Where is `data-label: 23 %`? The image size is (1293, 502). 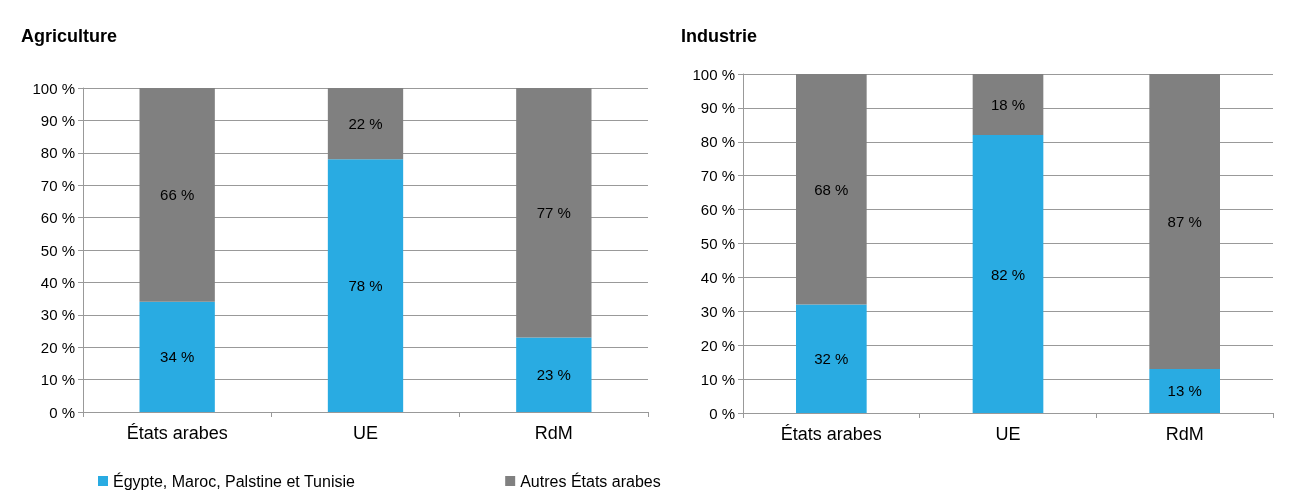 data-label: 23 % is located at coordinates (553, 375).